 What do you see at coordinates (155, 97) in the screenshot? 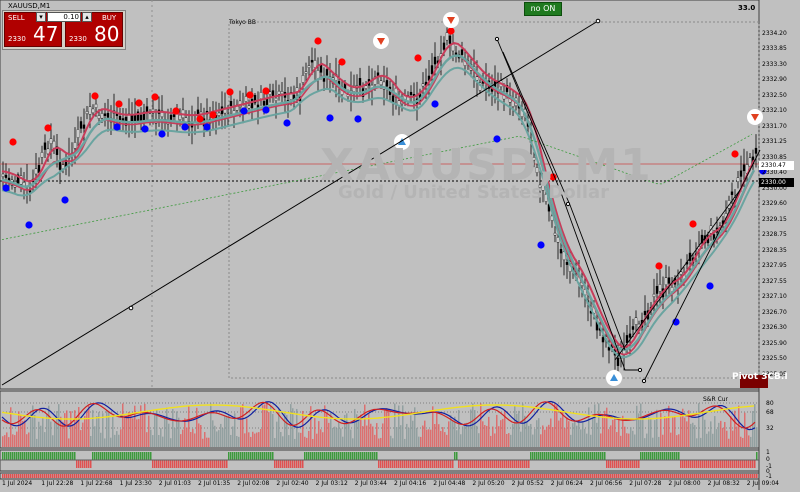
I see `sell-signal-dot` at bounding box center [155, 97].